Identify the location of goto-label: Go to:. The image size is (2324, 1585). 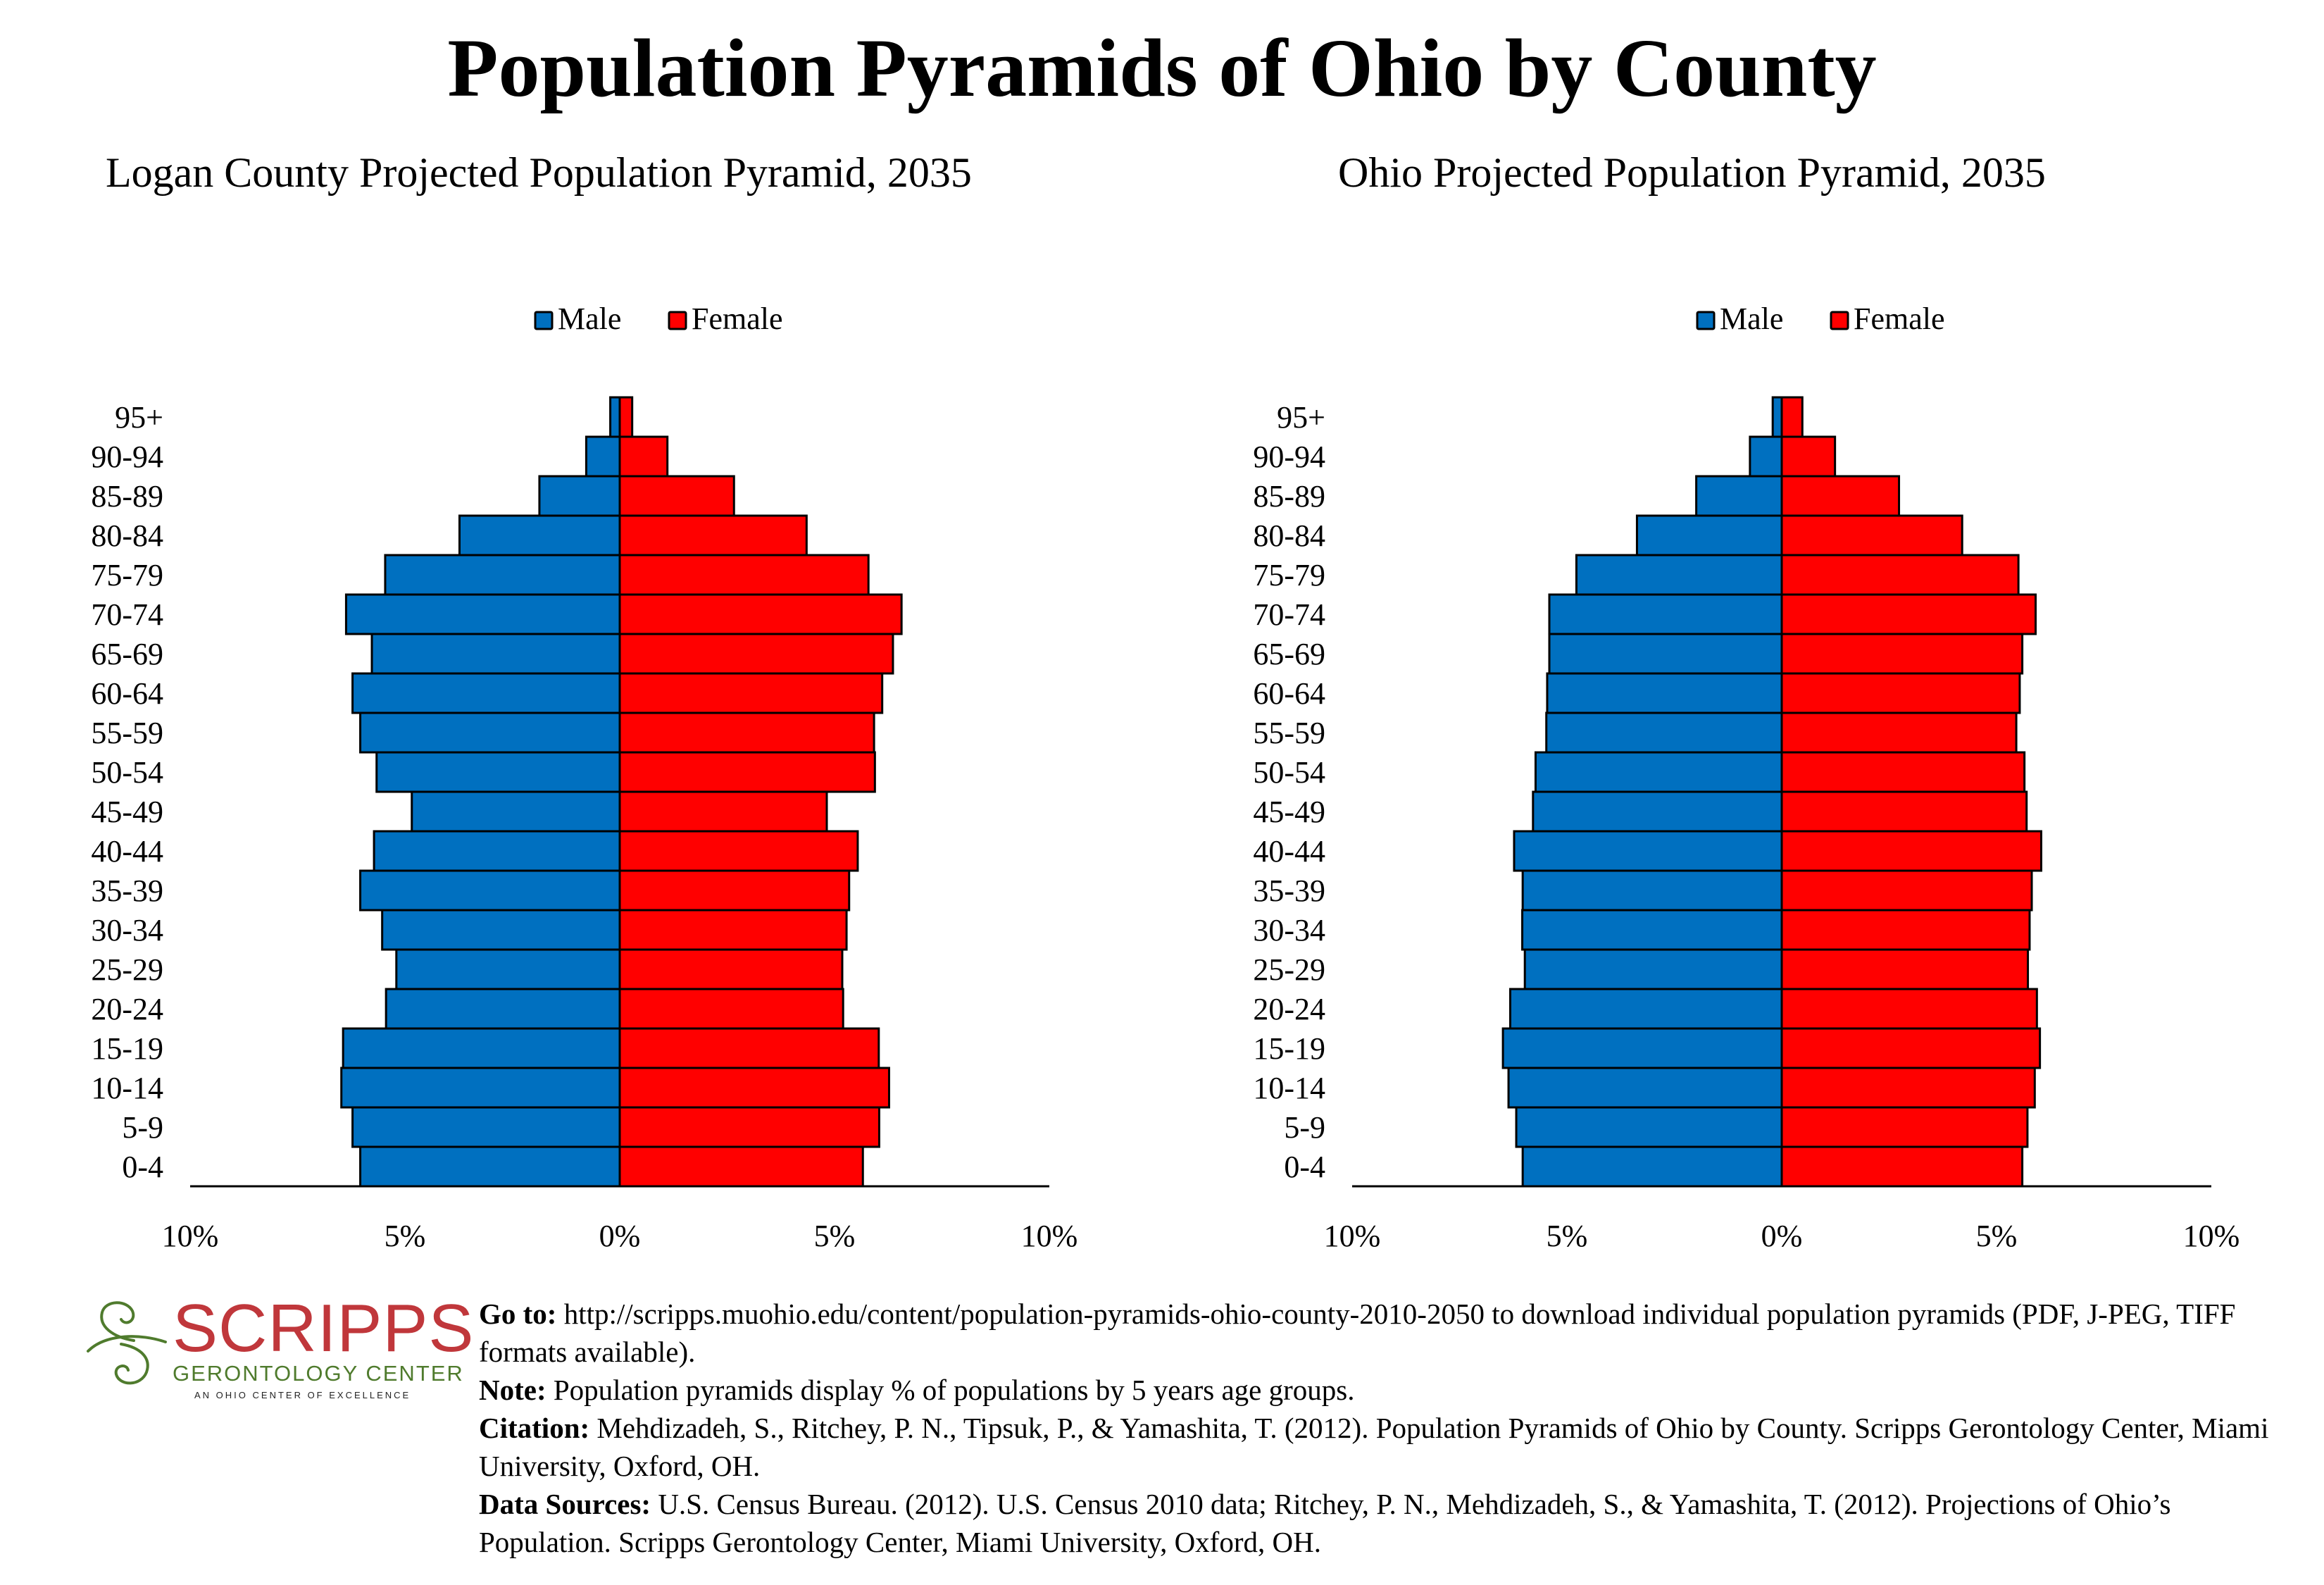
(518, 1314).